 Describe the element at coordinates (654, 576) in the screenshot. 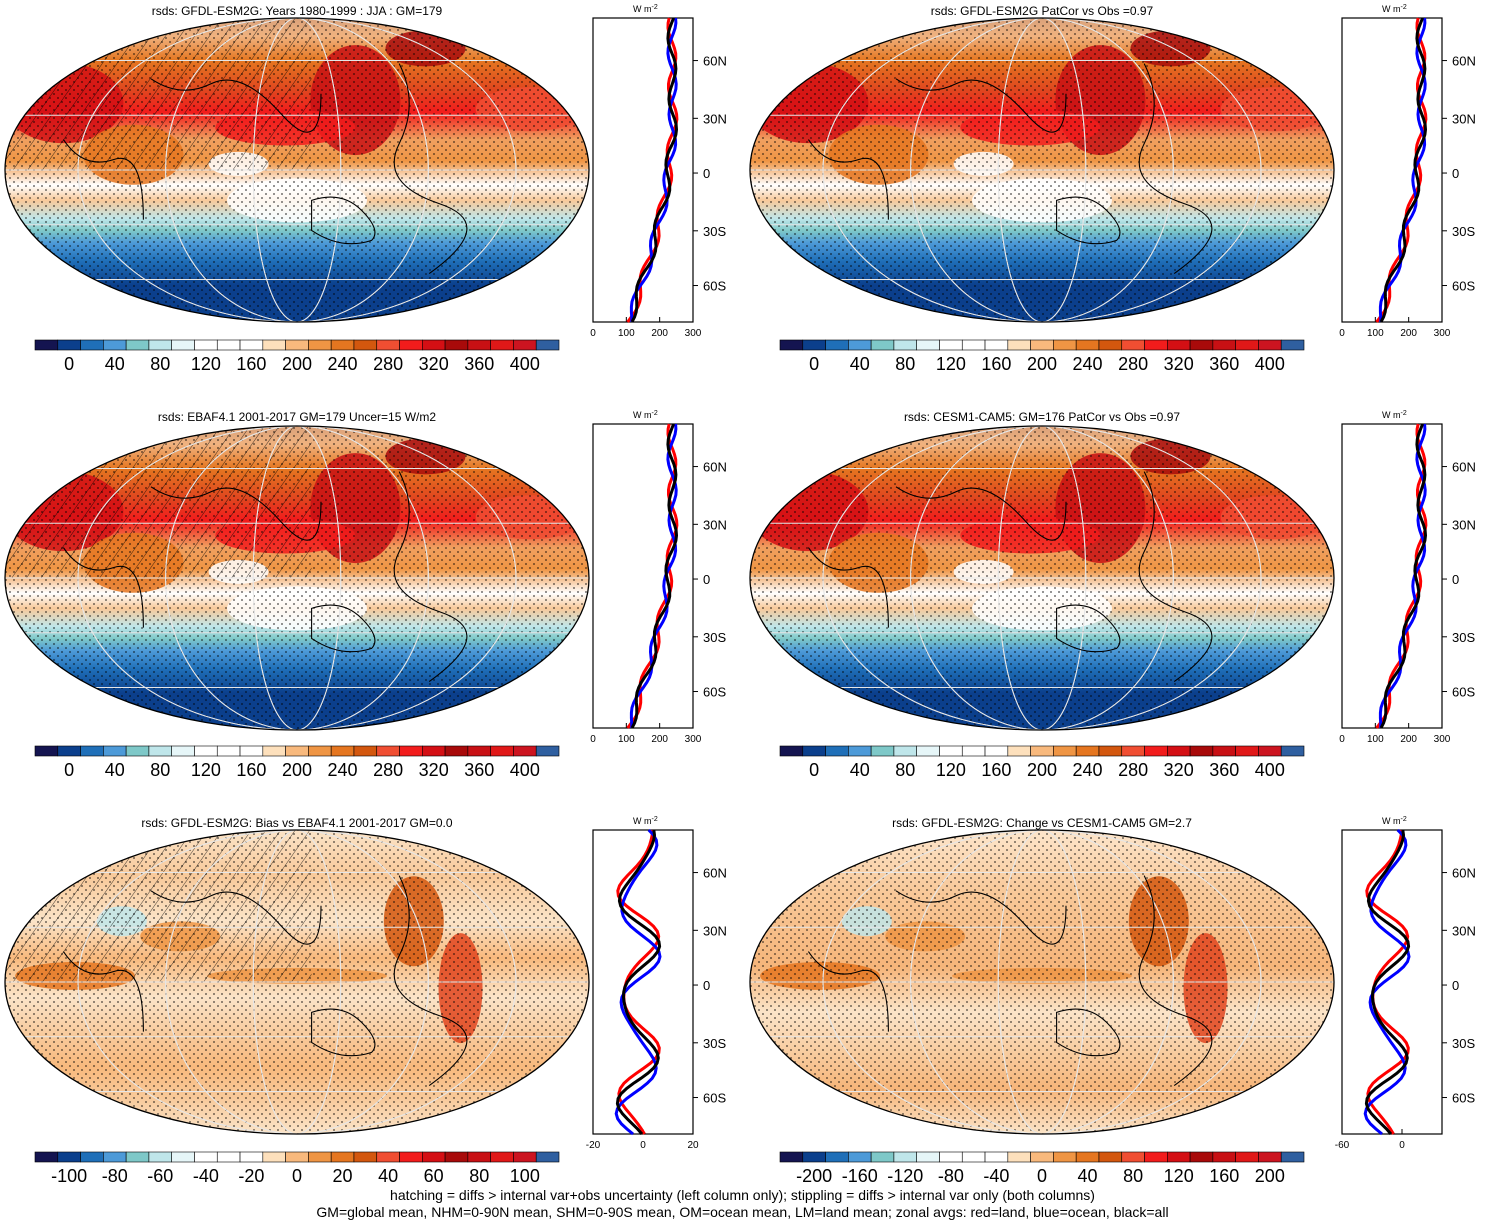

I see `all-curve` at that location.